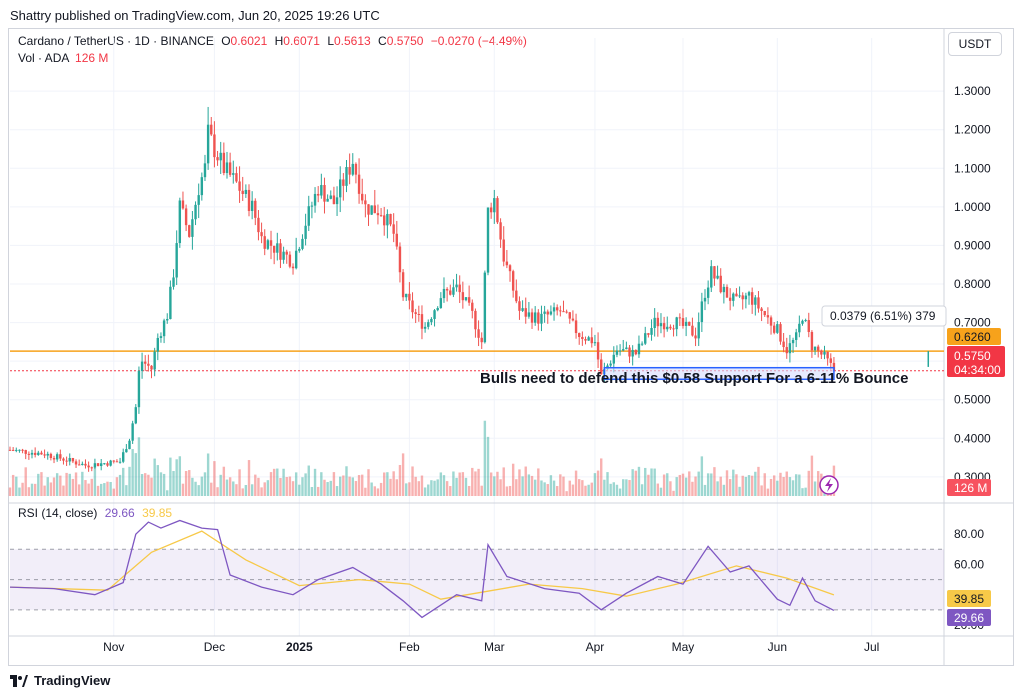 This screenshot has width=1024, height=697. I want to click on rsi-band-lines, so click(477, 579).